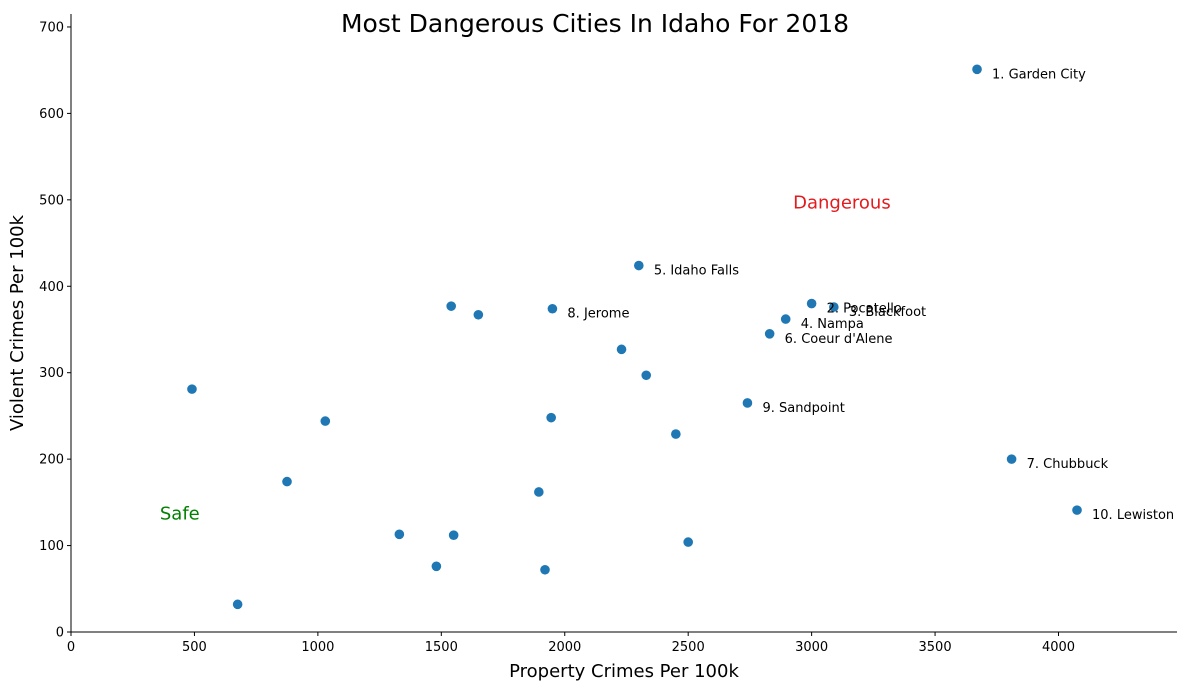 Image resolution: width=1189 pixels, height=690 pixels. I want to click on y-tick-label: 500, so click(51, 200).